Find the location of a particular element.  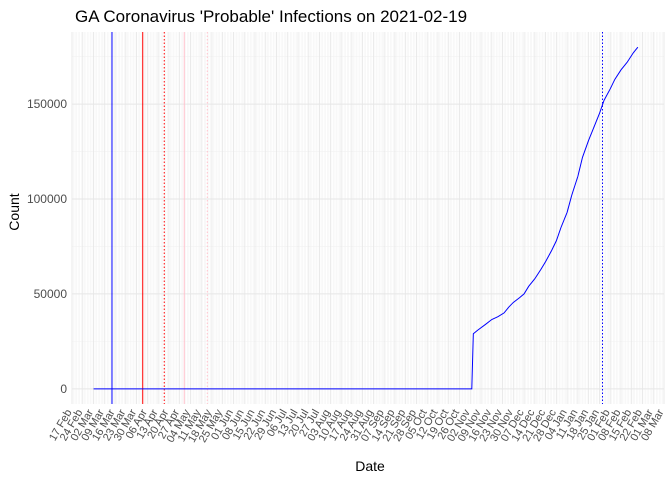

y-tick-label: 50000 is located at coordinates (51, 294).